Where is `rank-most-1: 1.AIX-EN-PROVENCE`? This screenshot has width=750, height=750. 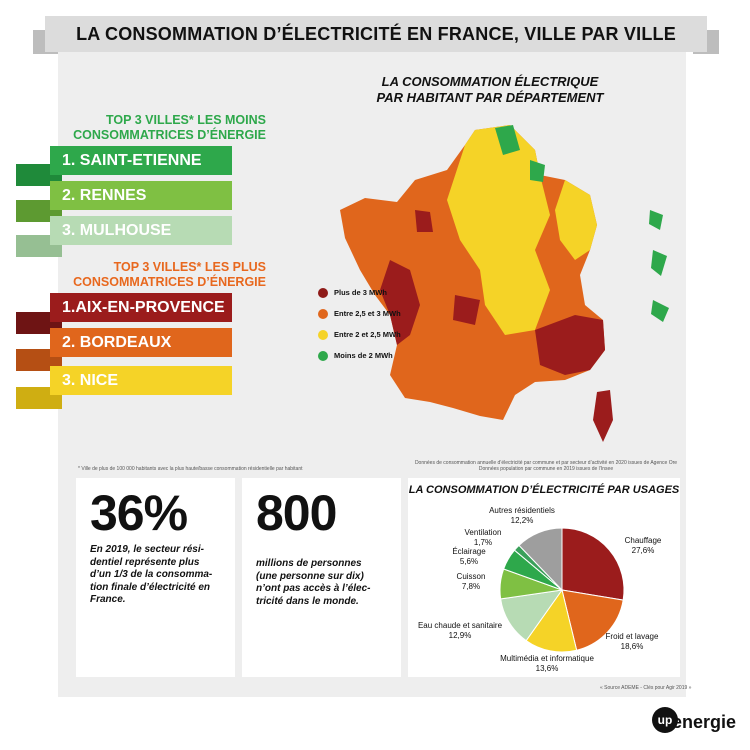
rank-most-1: 1.AIX-EN-PROVENCE is located at coordinates (141, 307).